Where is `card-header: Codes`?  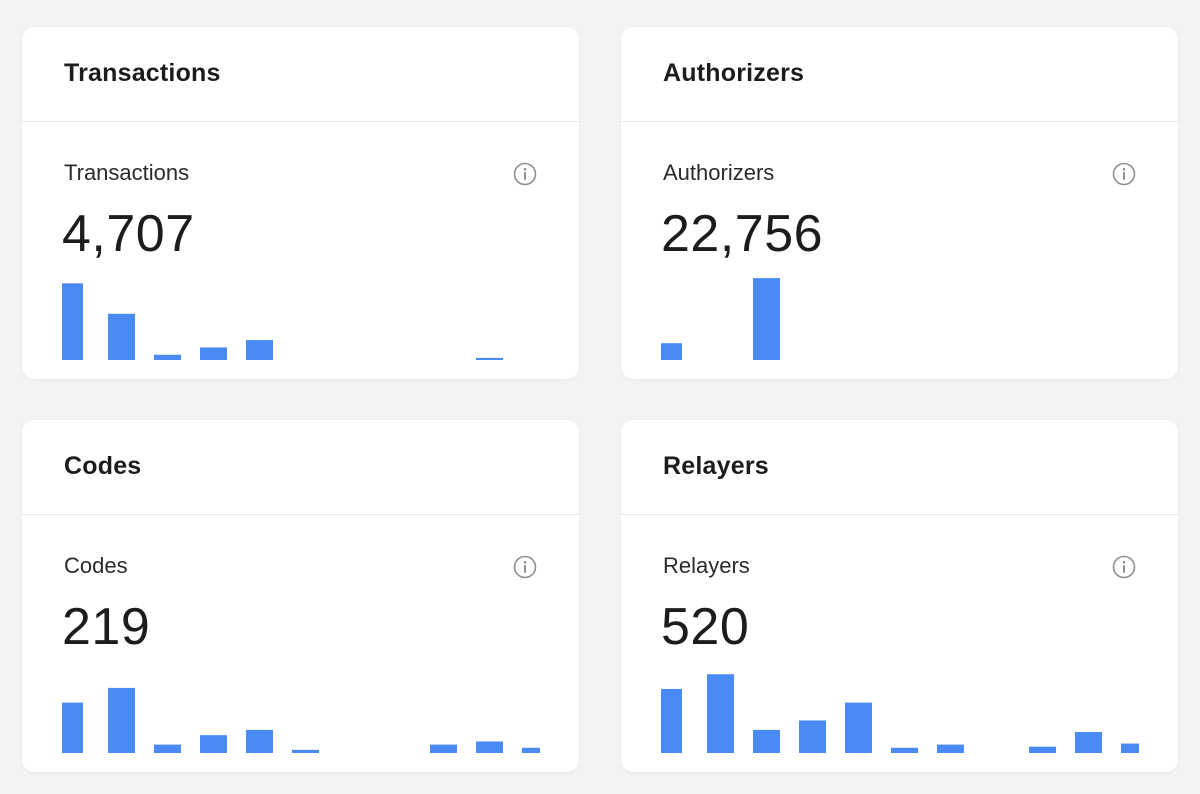
card-header: Codes is located at coordinates (300, 467).